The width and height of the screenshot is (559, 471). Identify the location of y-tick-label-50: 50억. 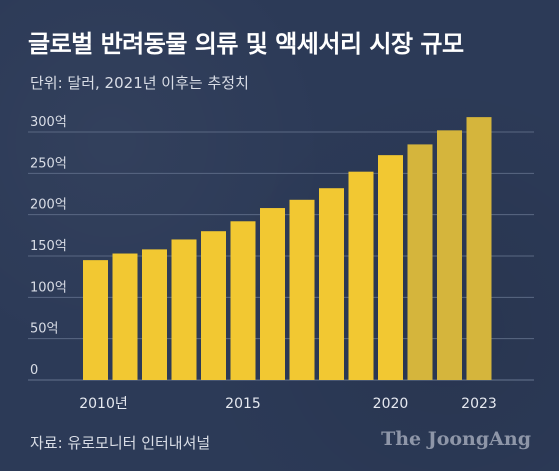
(44, 329).